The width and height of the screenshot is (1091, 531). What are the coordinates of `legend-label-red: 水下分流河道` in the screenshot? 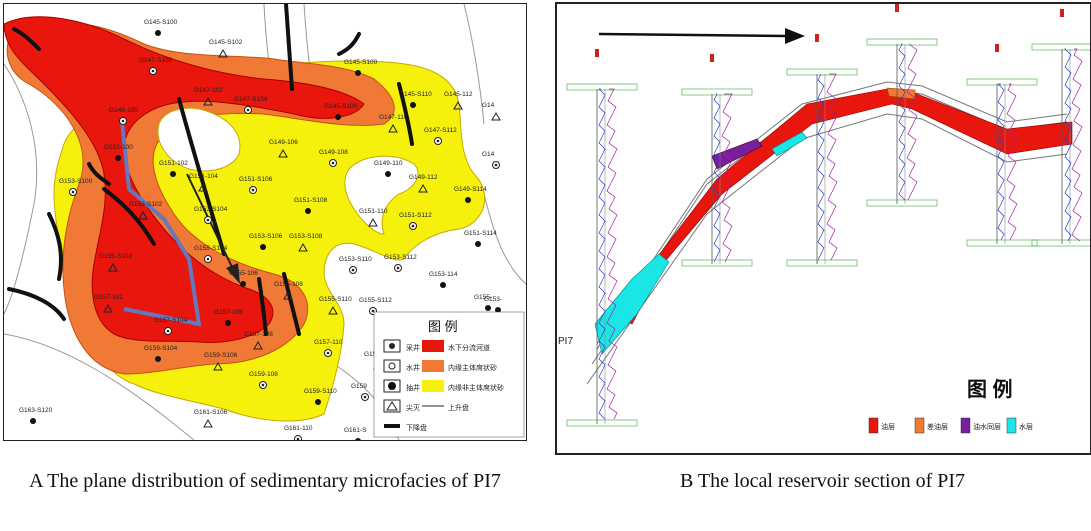 It's located at (469, 347).